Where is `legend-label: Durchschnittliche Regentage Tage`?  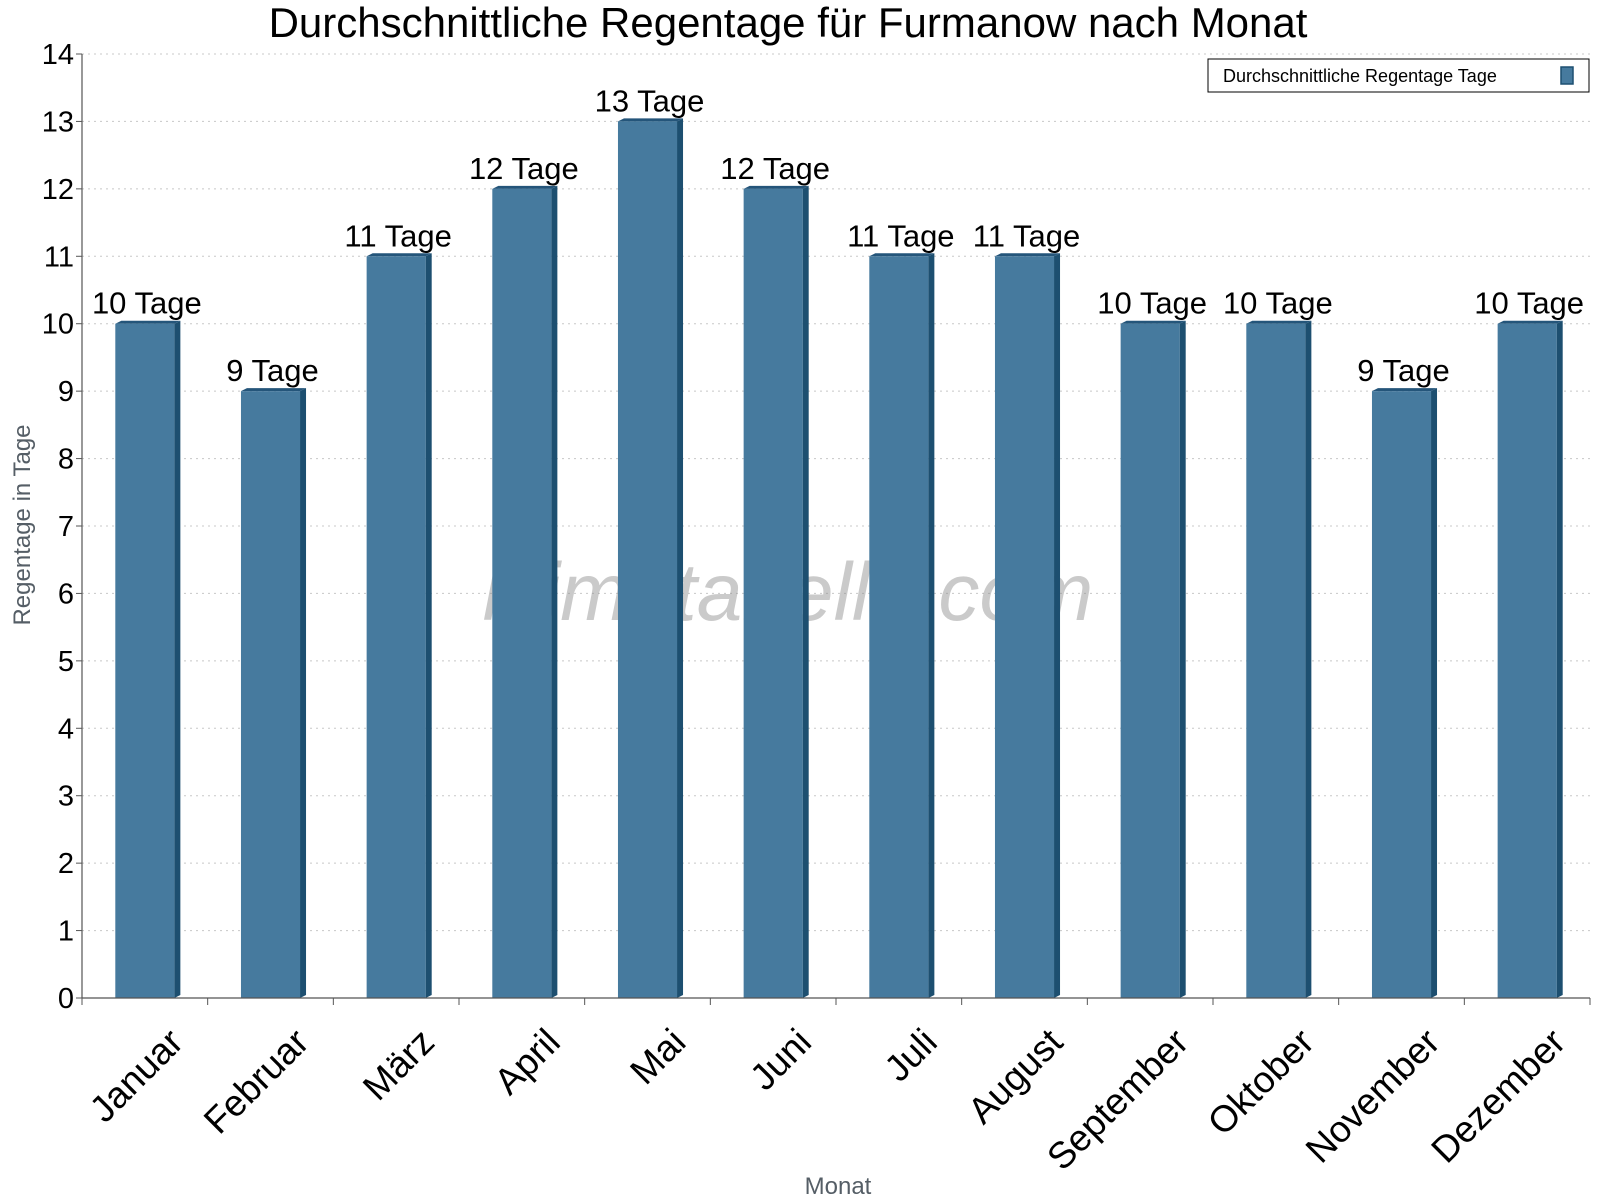
legend-label: Durchschnittliche Regentage Tage is located at coordinates (1360, 76).